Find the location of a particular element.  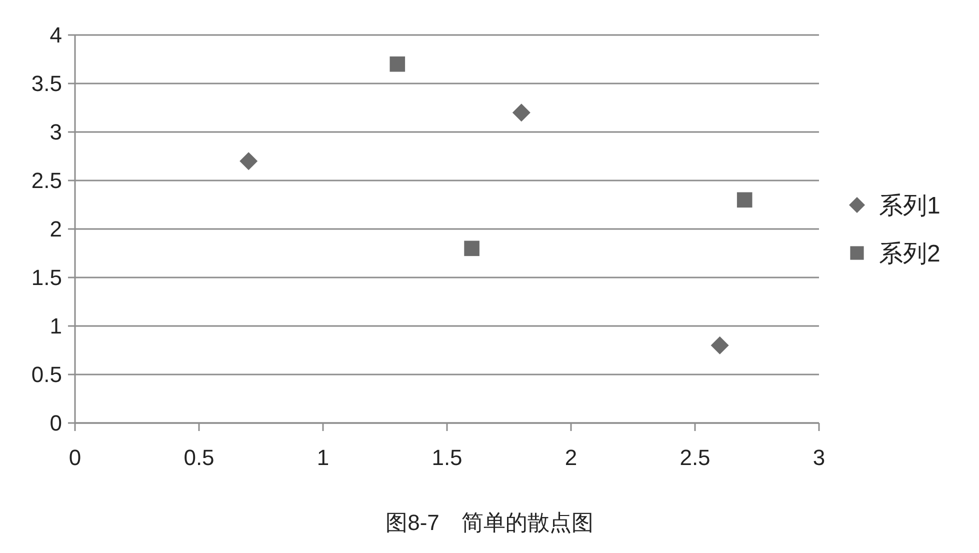

legend-label: 系列2 is located at coordinates (909, 254).